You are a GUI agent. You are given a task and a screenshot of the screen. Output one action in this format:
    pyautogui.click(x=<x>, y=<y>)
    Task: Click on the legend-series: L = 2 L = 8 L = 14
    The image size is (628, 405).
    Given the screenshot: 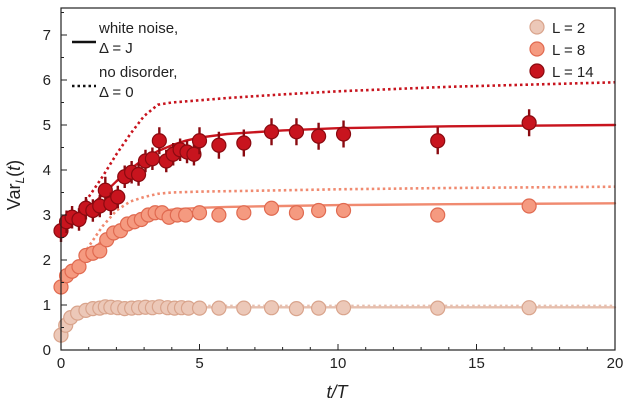 What is the action you would take?
    pyautogui.click(x=561, y=50)
    